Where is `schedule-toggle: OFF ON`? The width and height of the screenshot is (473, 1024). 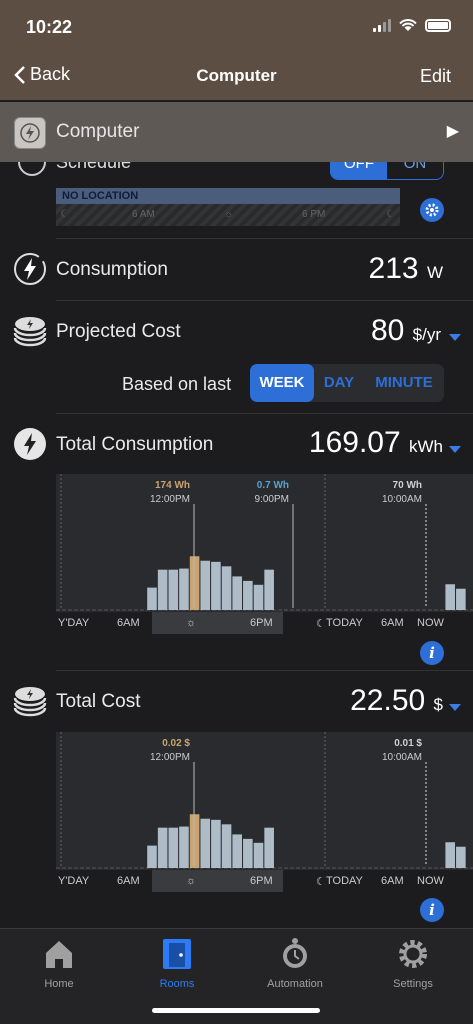
schedule-toggle: OFF ON is located at coordinates (387, 171).